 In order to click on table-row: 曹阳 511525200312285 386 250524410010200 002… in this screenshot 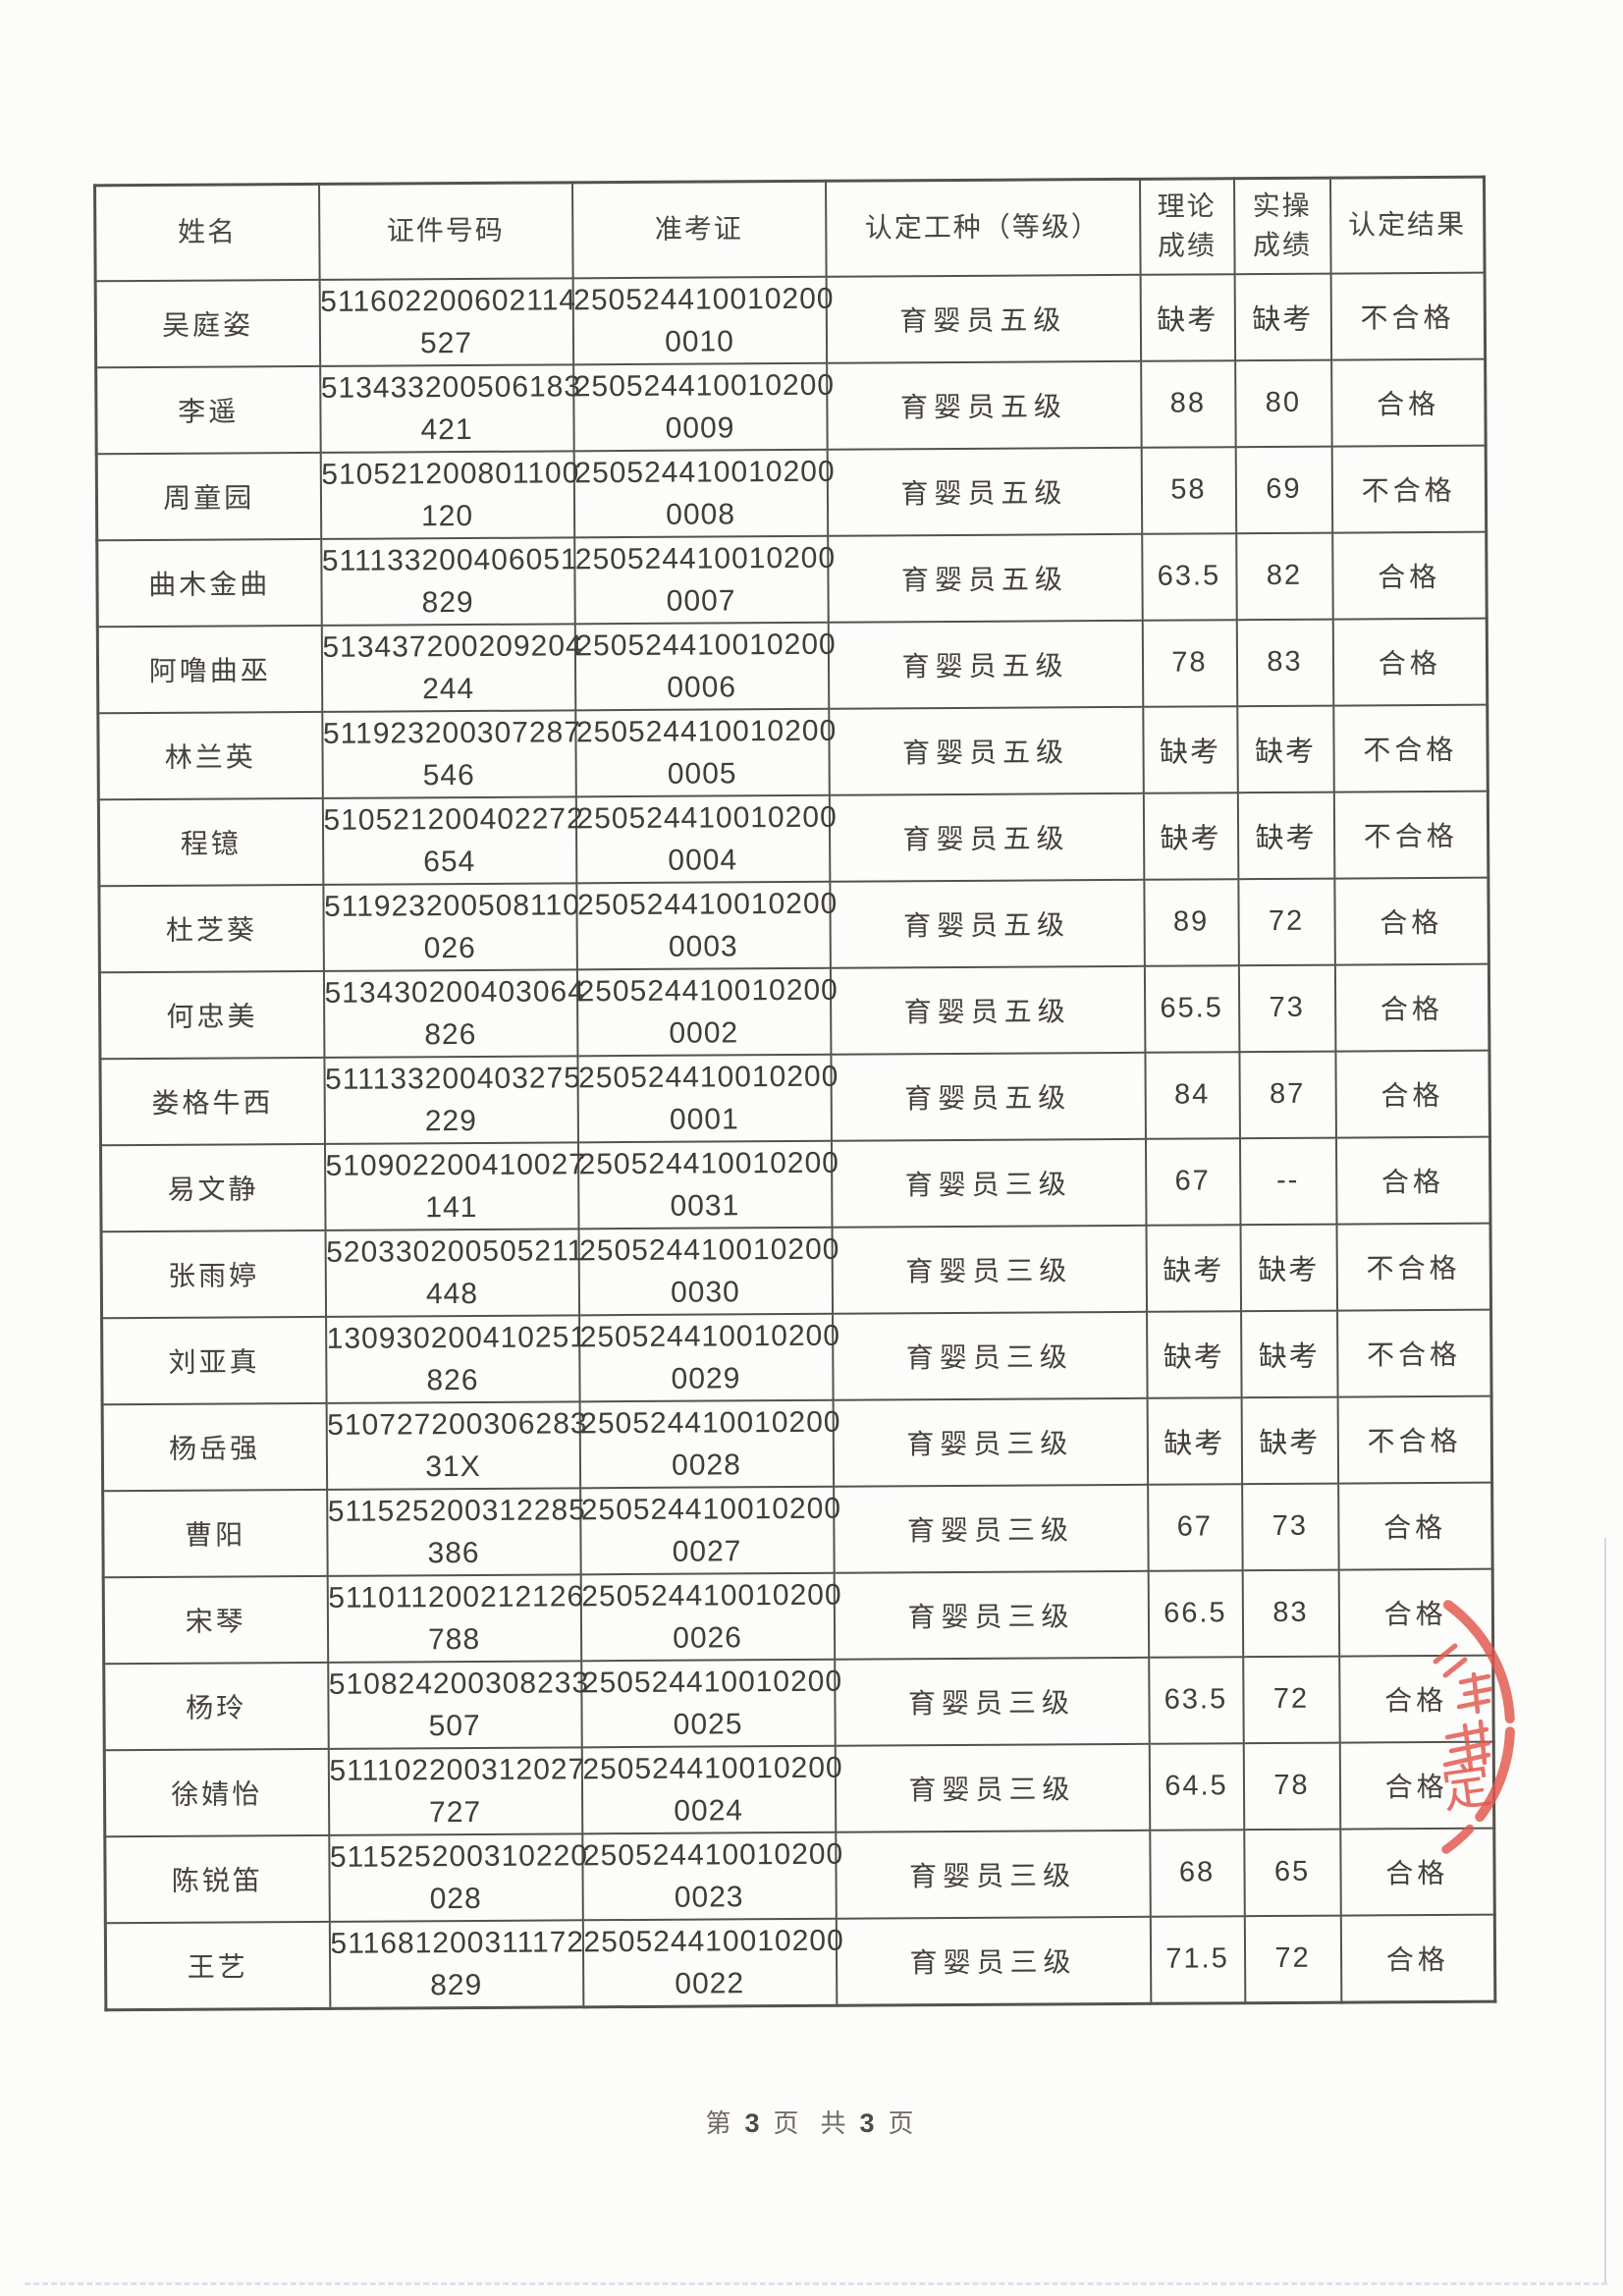, I will do `click(797, 1529)`.